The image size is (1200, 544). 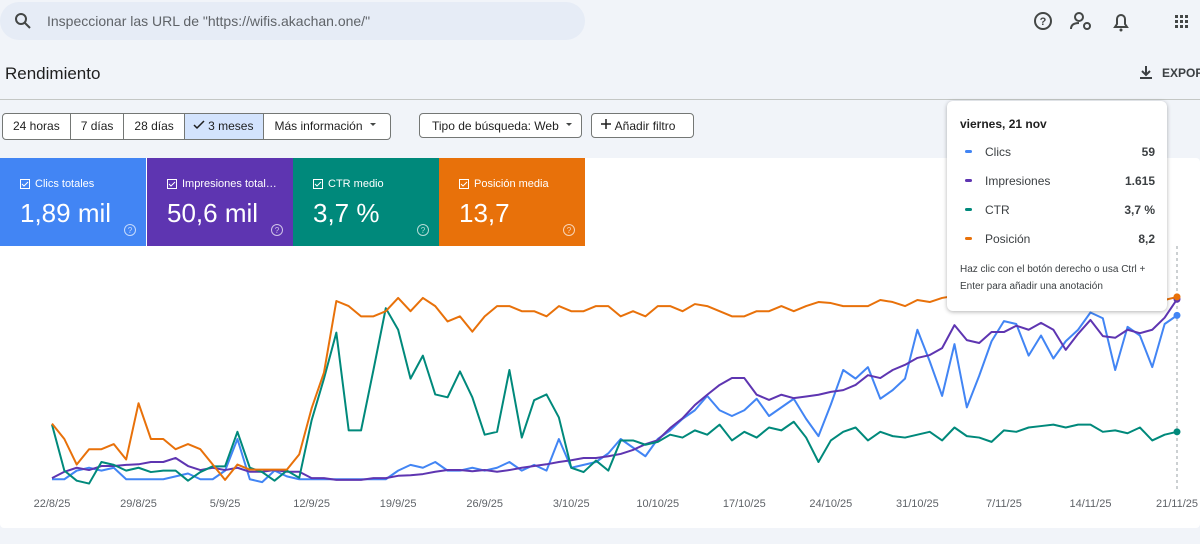 What do you see at coordinates (346, 213) in the screenshot?
I see `metric-value: 3,7 %` at bounding box center [346, 213].